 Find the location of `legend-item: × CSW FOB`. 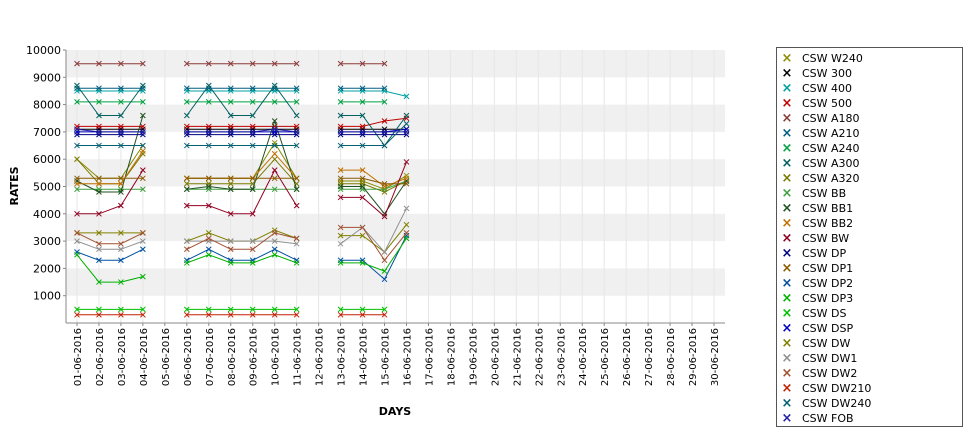

legend-item: × CSW FOB is located at coordinates (817, 418).